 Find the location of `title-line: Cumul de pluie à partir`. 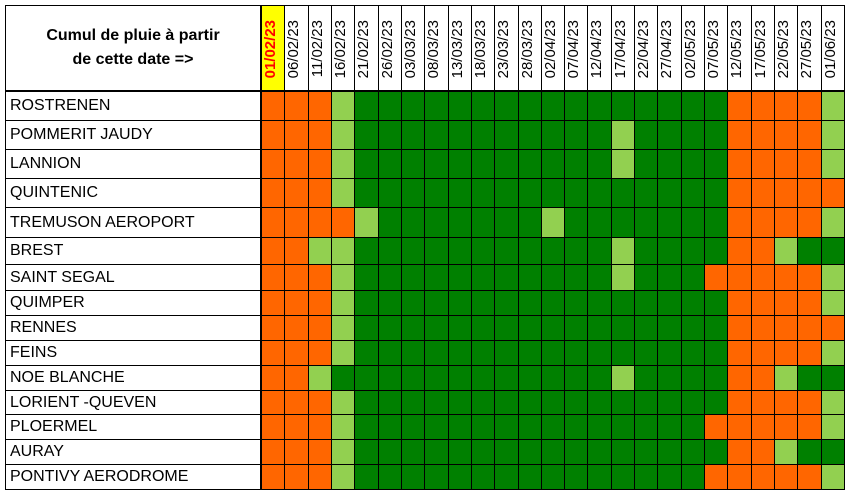

title-line: Cumul de pluie à partir is located at coordinates (133, 35).